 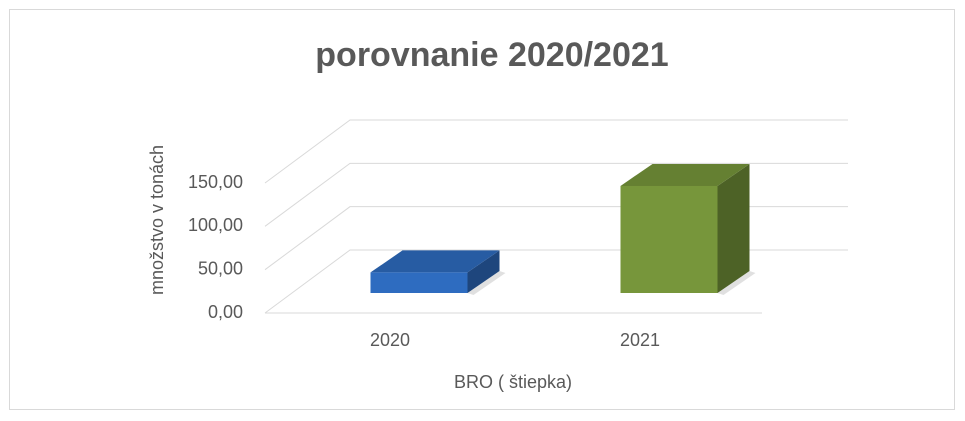 What do you see at coordinates (215, 225) in the screenshot?
I see `y-tick-label: 100,00` at bounding box center [215, 225].